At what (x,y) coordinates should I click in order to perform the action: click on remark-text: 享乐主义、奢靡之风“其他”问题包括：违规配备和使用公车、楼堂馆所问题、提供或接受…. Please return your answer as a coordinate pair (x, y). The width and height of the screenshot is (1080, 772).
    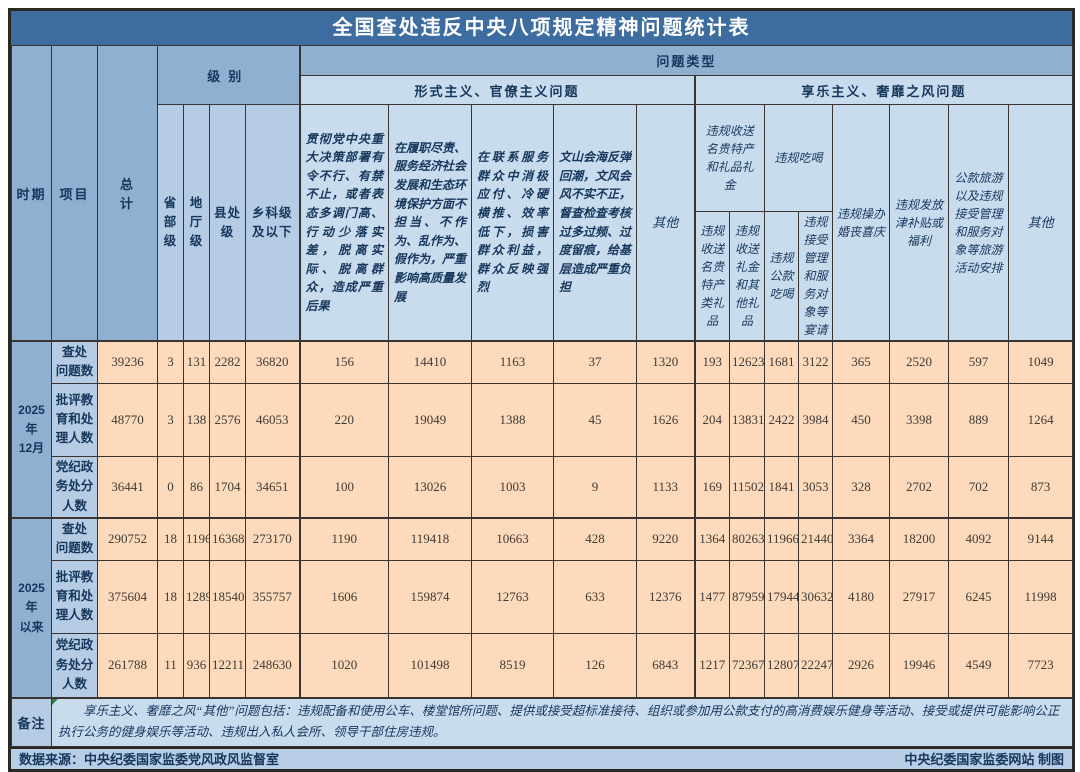
    Looking at the image, I should click on (562, 722).